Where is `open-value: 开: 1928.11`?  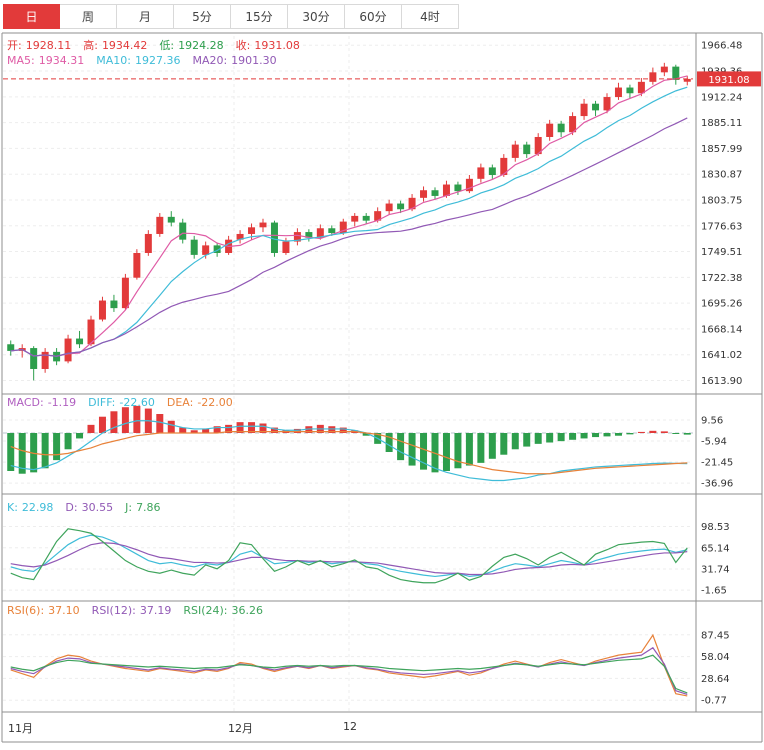
open-value: 开: 1928.11 is located at coordinates (39, 45).